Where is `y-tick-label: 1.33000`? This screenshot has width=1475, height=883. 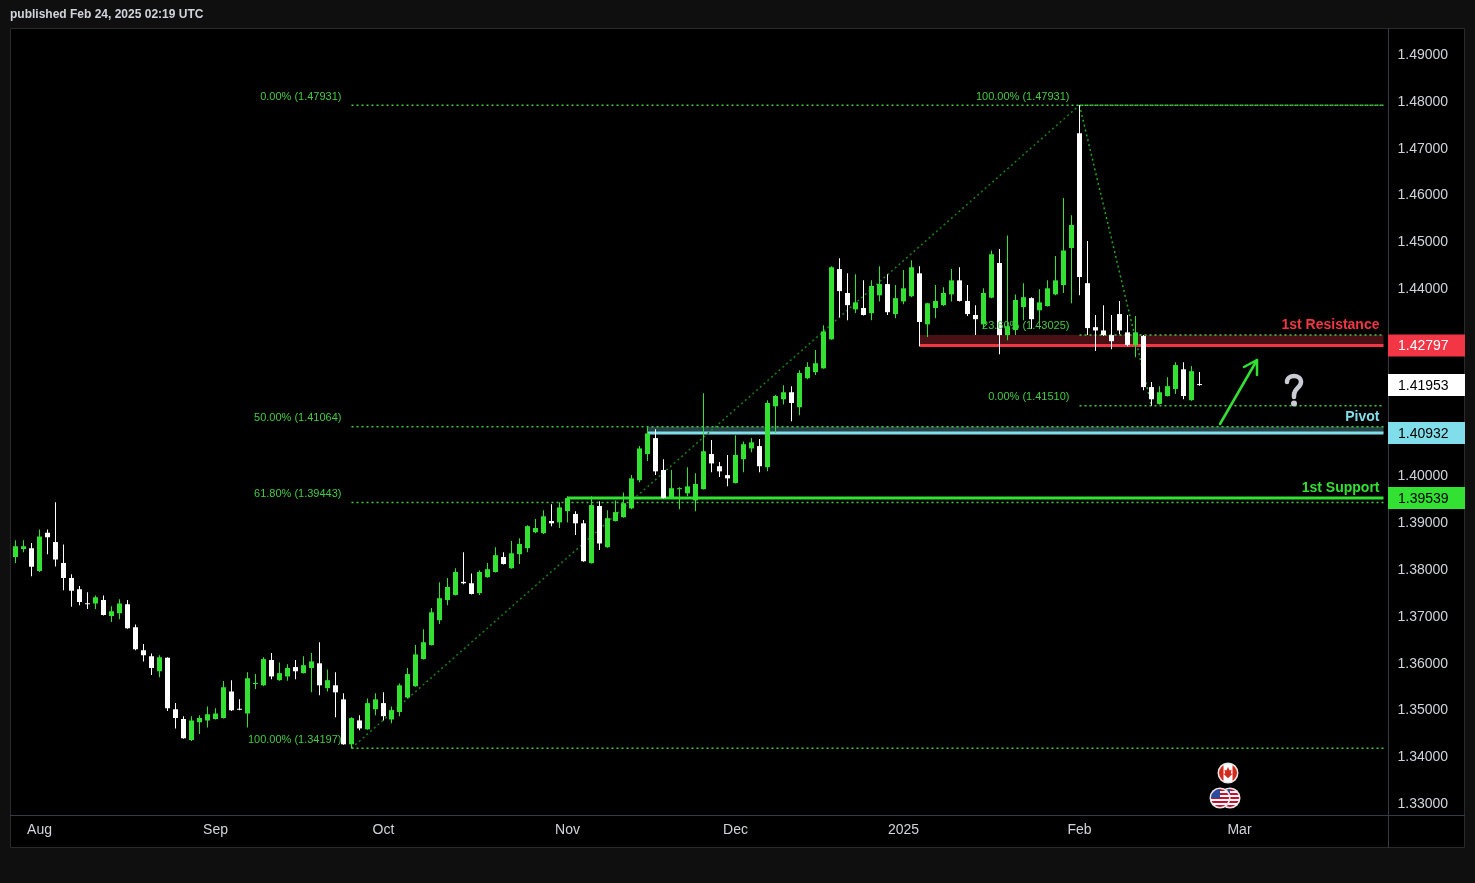 y-tick-label: 1.33000 is located at coordinates (1423, 803).